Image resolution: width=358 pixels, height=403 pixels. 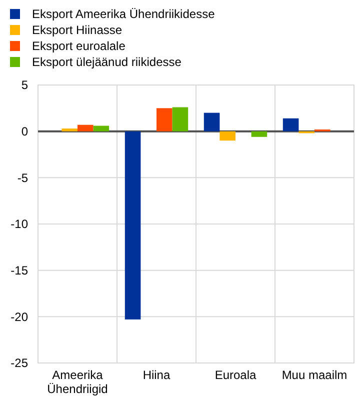 I want to click on y-tick-label: -10, so click(x=19, y=224).